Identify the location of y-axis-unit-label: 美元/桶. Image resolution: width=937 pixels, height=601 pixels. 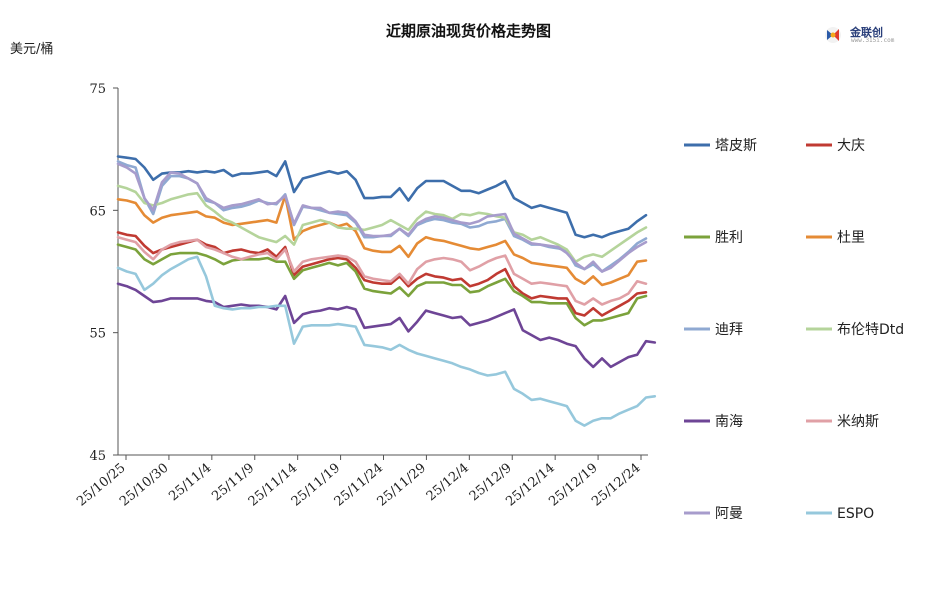
(32, 49).